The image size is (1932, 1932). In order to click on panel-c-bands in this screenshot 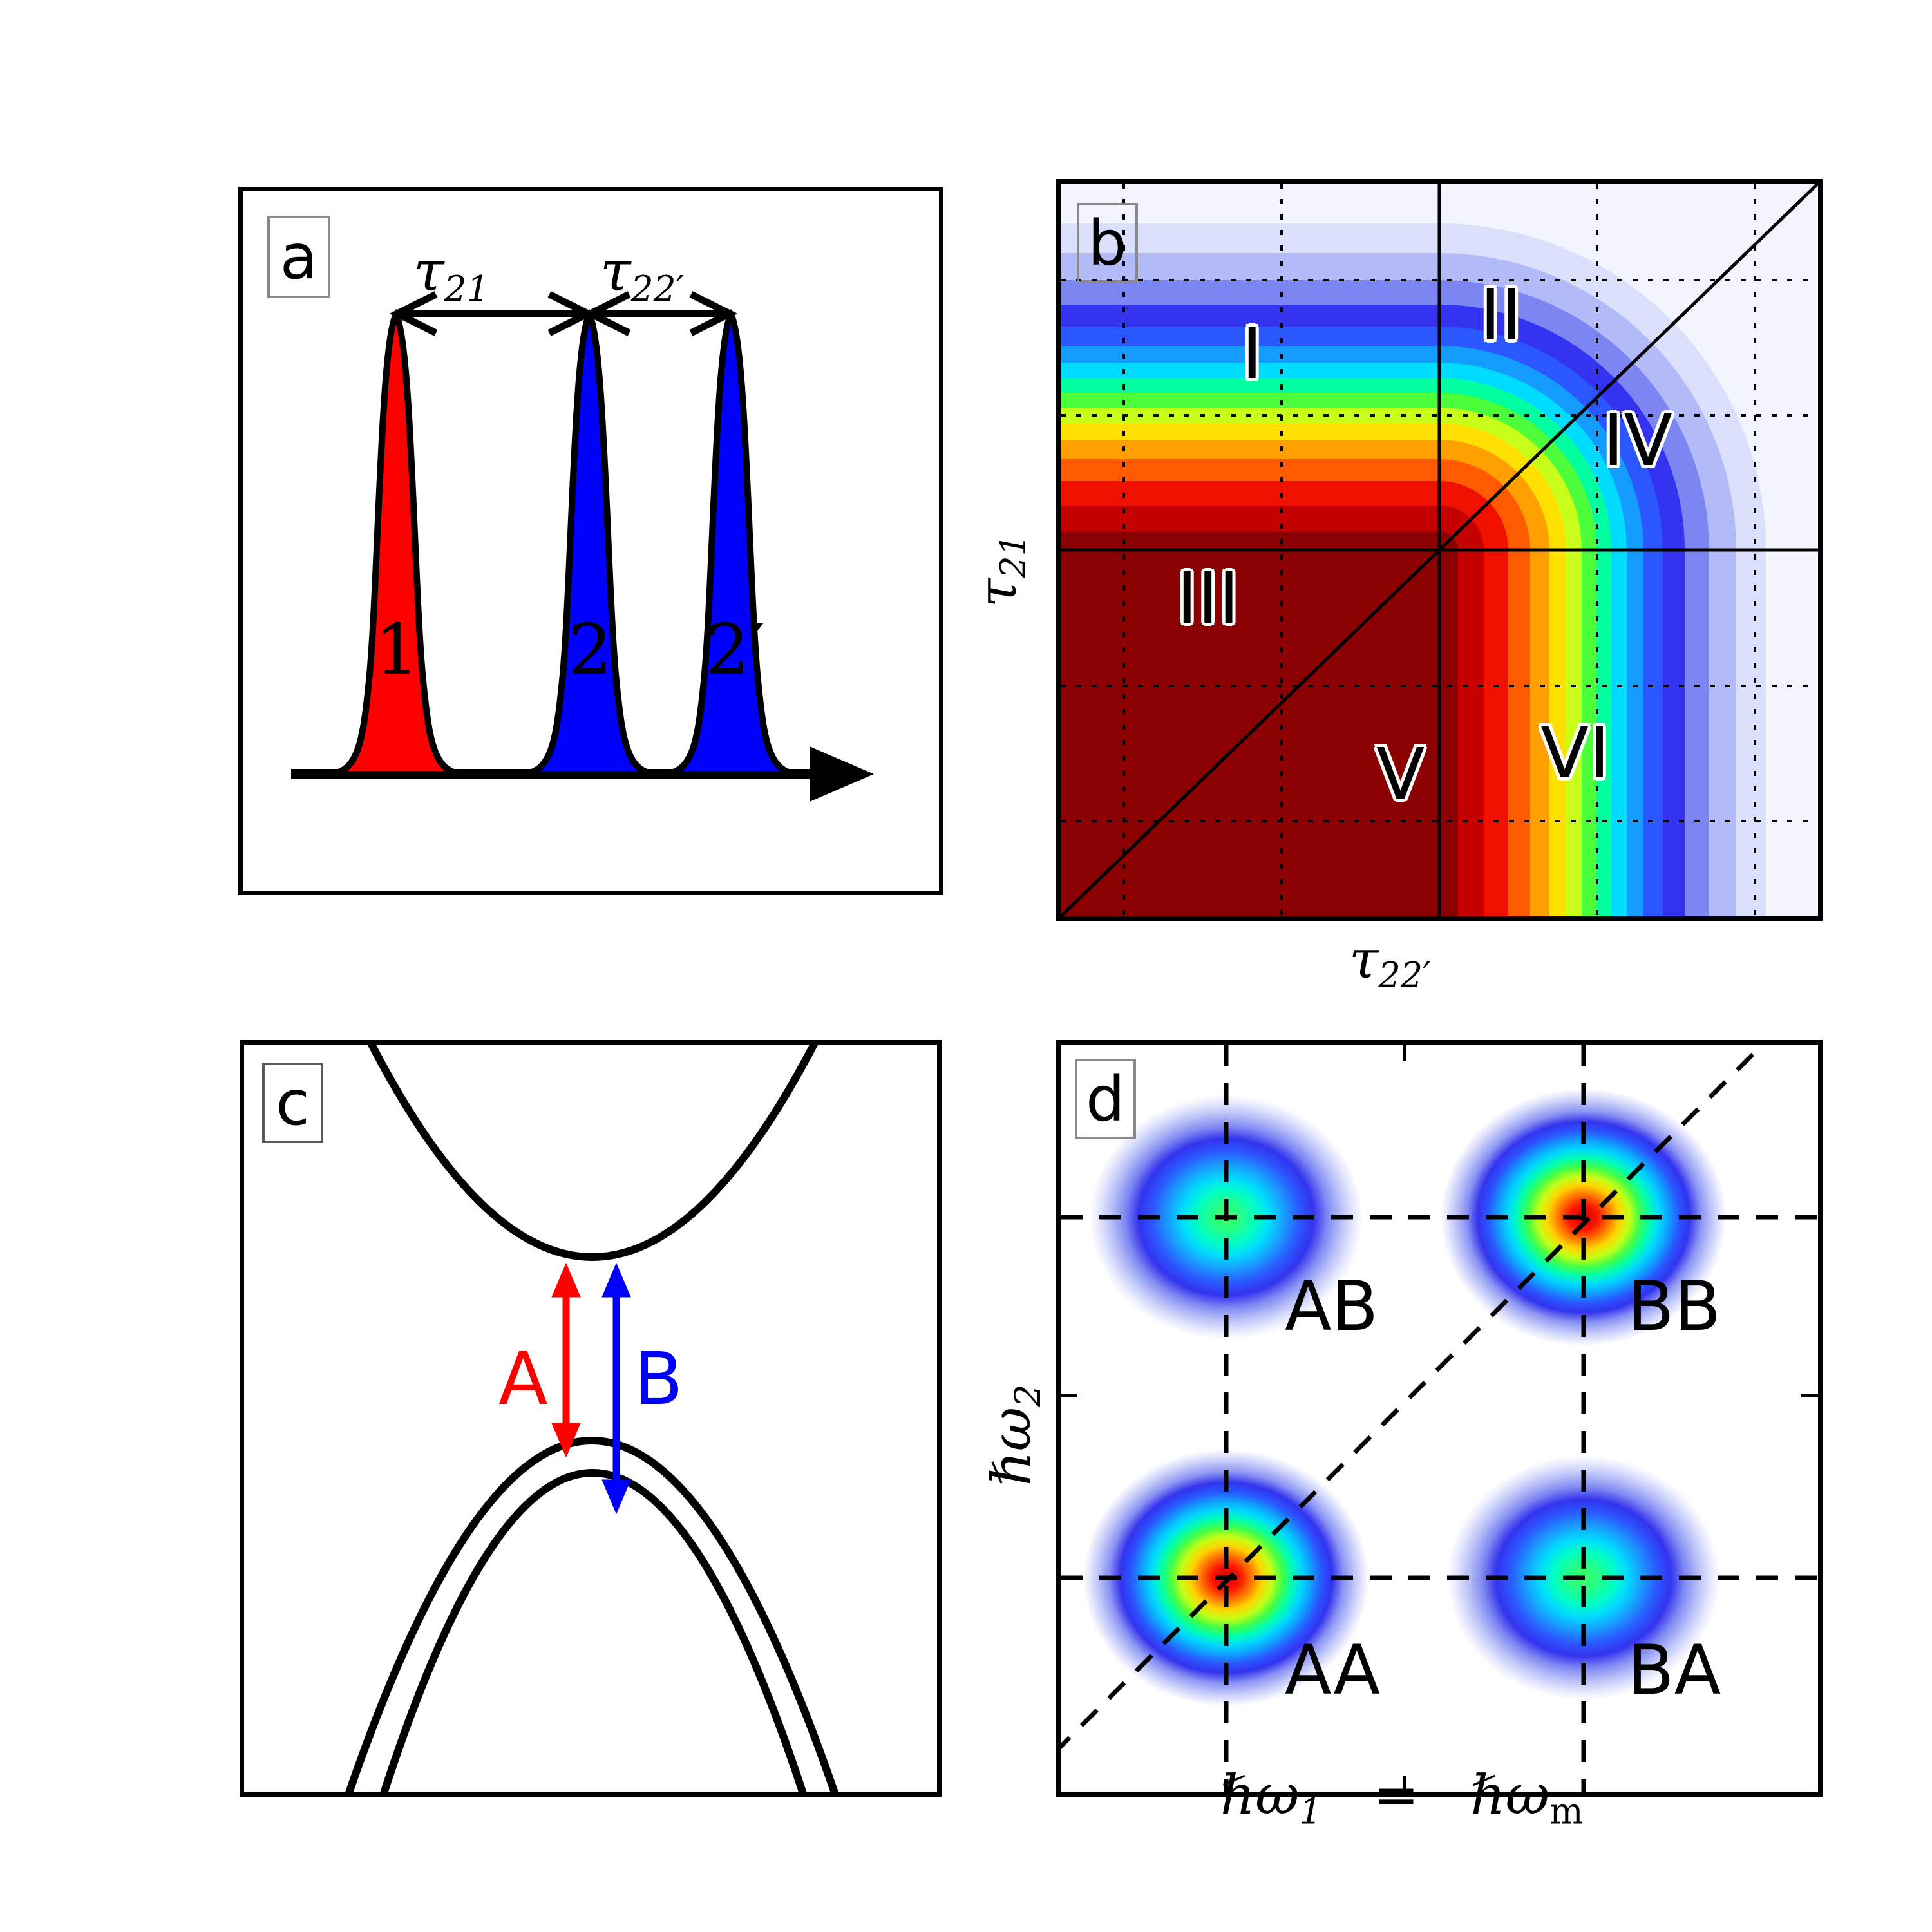, I will do `click(592, 1418)`.